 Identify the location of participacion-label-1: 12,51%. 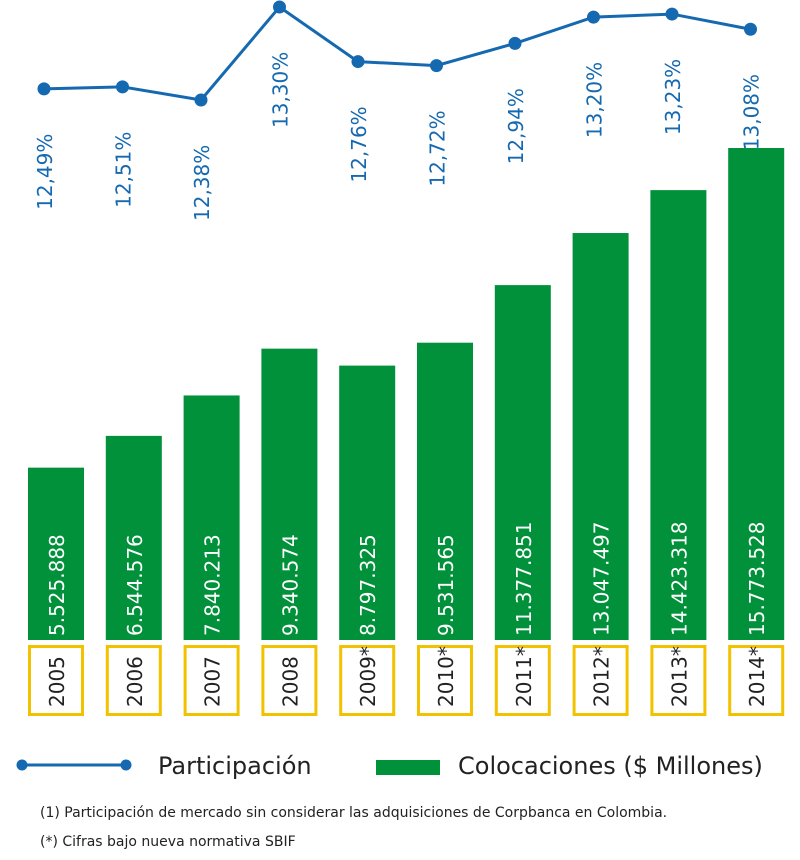
(124, 170).